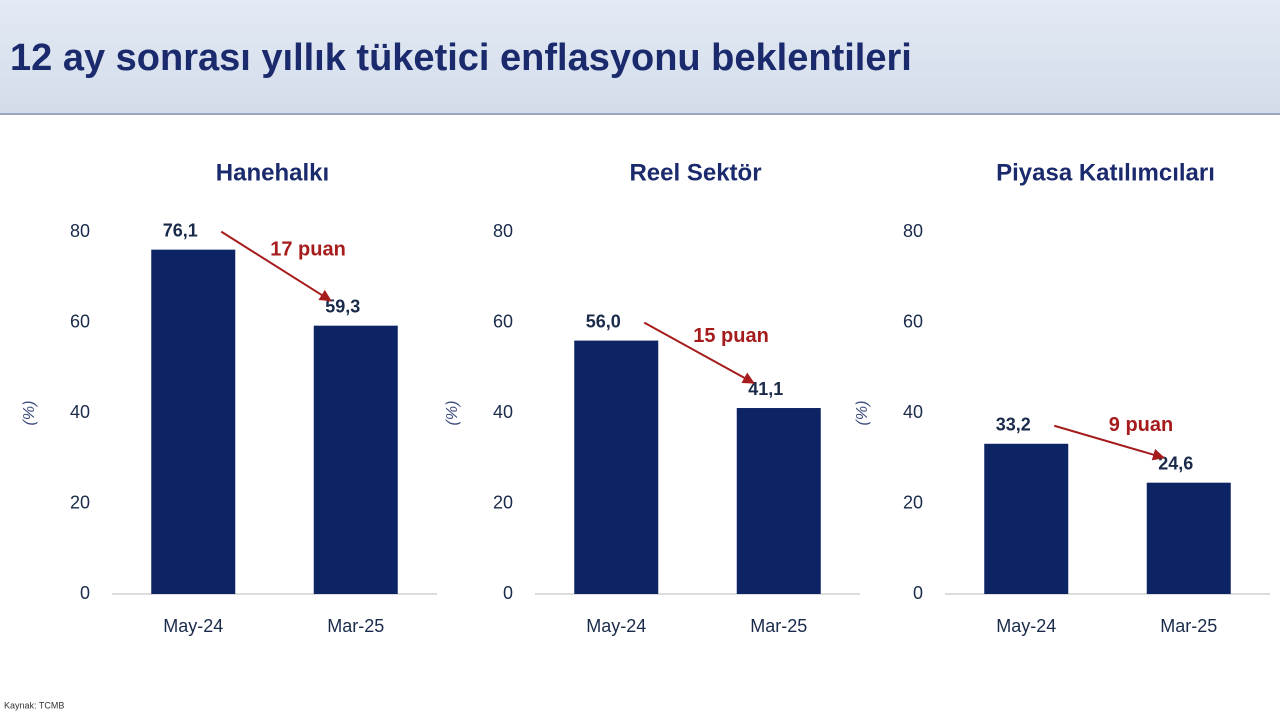 This screenshot has height=725, width=1280. What do you see at coordinates (695, 172) in the screenshot?
I see `chart-title: Reel Sektör` at bounding box center [695, 172].